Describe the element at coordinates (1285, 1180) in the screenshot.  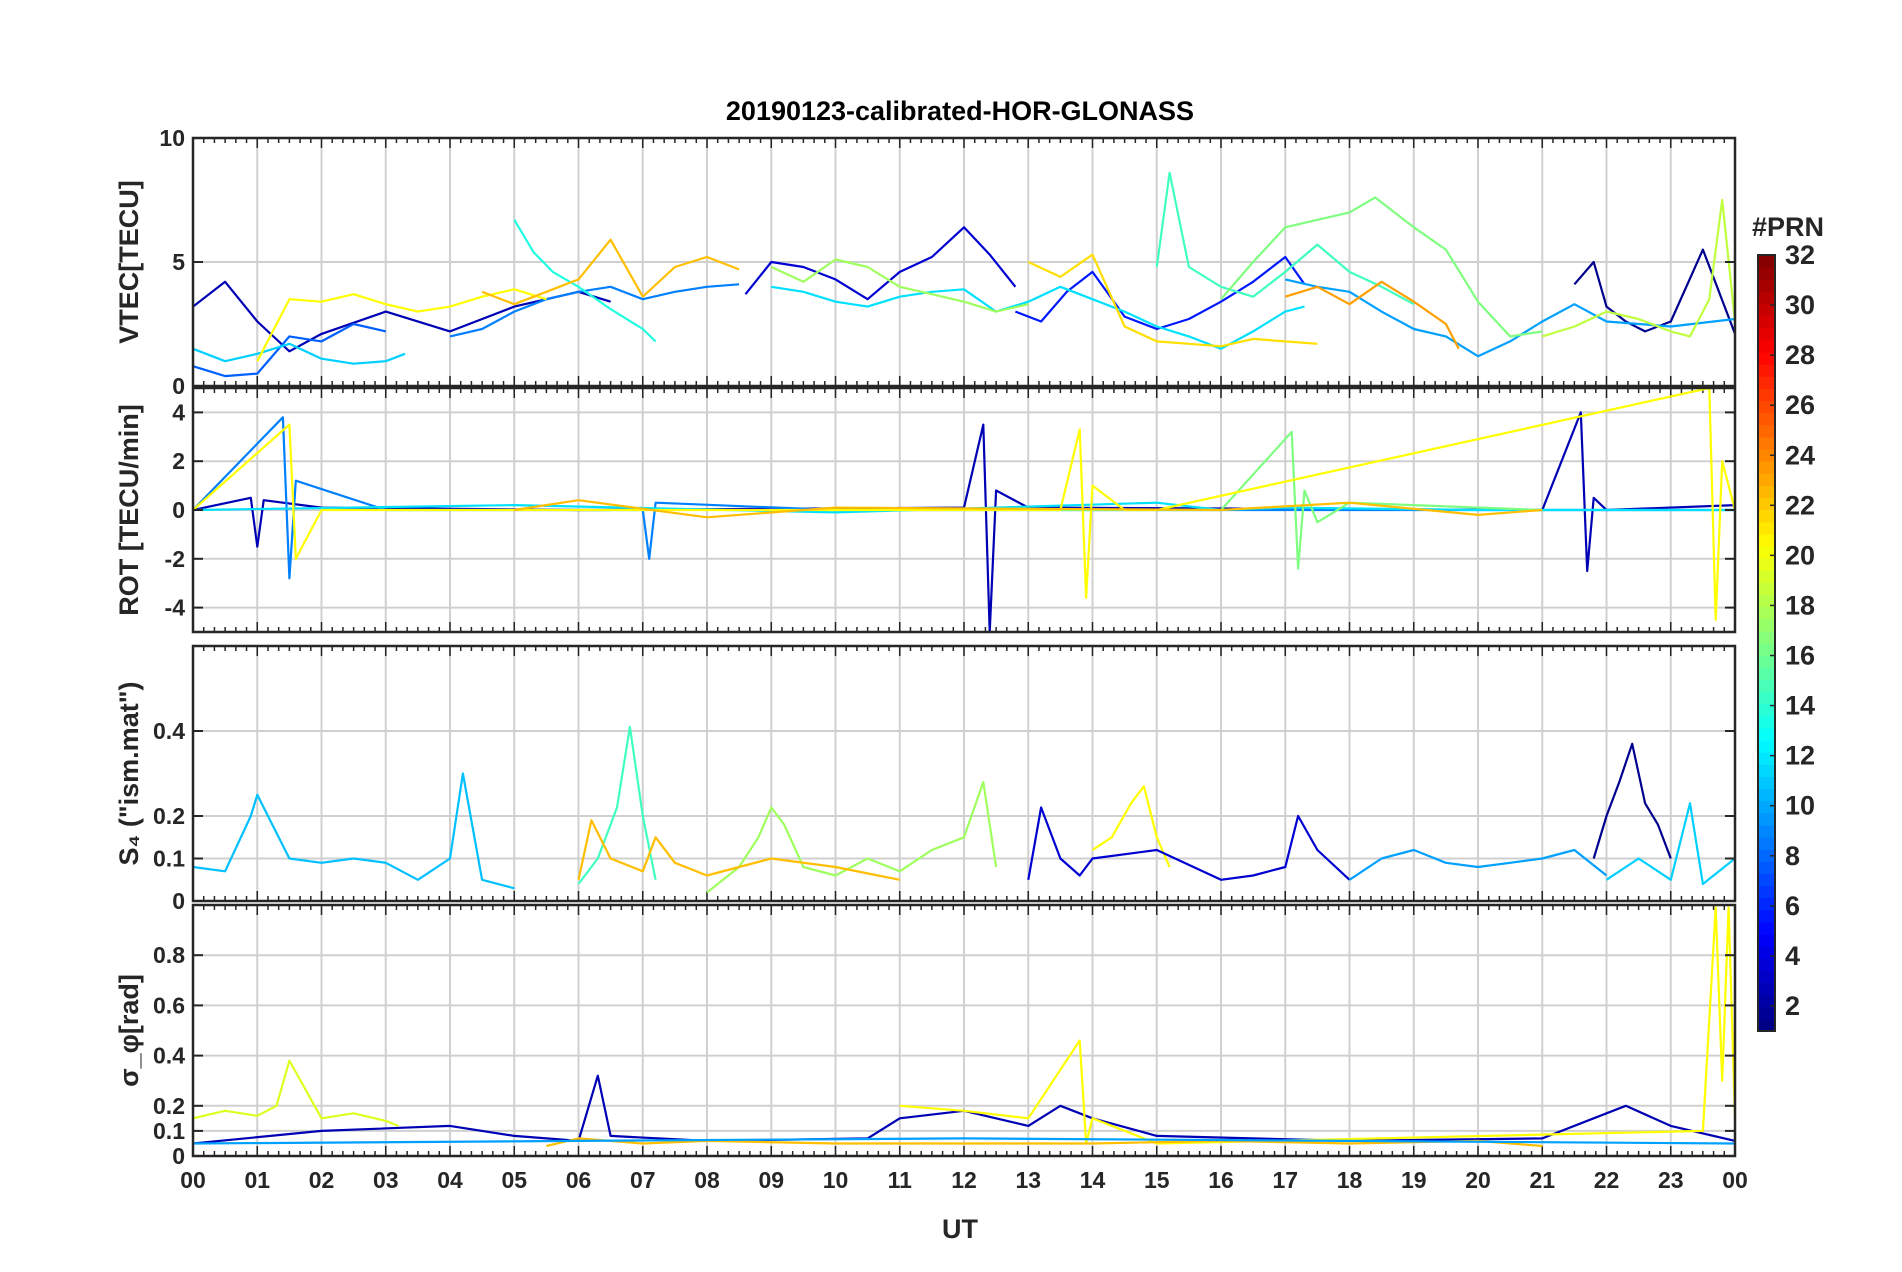
I see `x-tick-label: 17` at that location.